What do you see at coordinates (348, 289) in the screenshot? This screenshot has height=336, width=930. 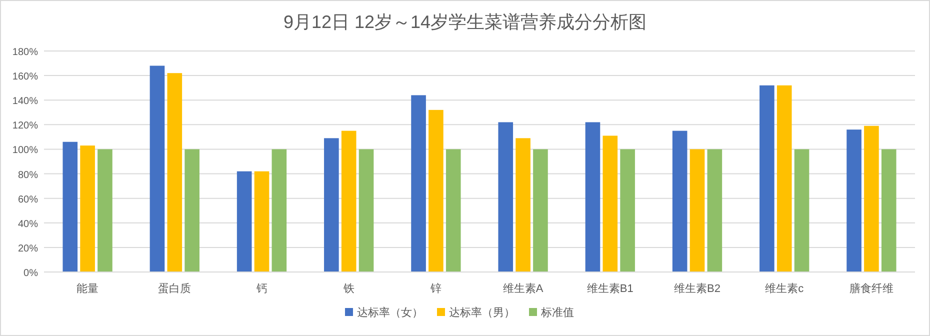 I see `x-tick-label: 铁` at bounding box center [348, 289].